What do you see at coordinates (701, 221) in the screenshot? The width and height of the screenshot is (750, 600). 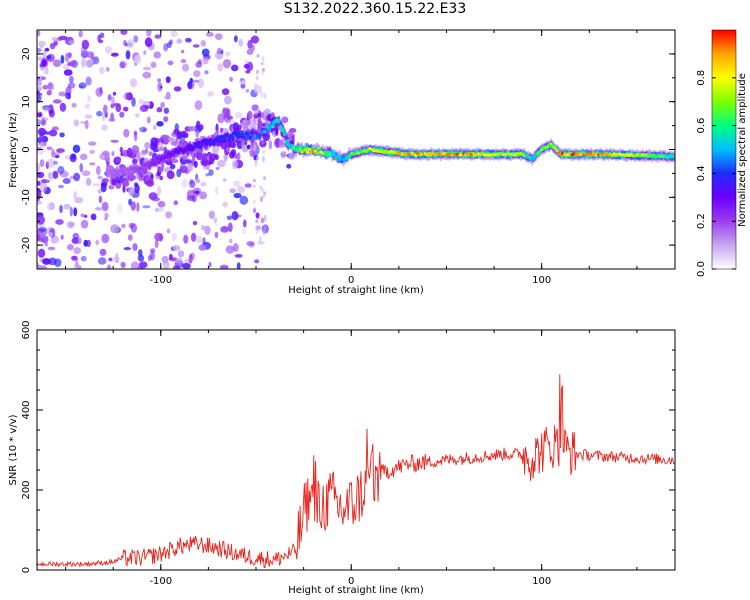 I see `colorbar-tick-label: 0.2` at bounding box center [701, 221].